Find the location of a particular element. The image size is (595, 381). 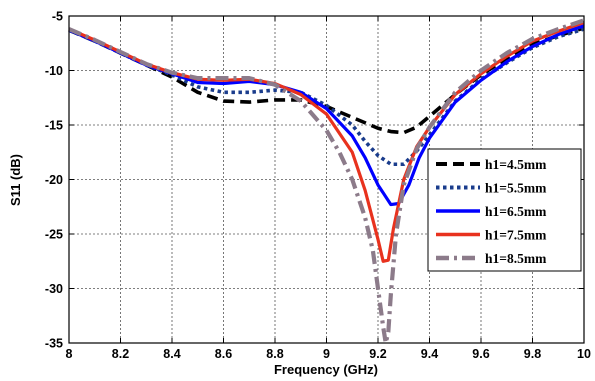

y-tick-label: -30 is located at coordinates (54, 289).